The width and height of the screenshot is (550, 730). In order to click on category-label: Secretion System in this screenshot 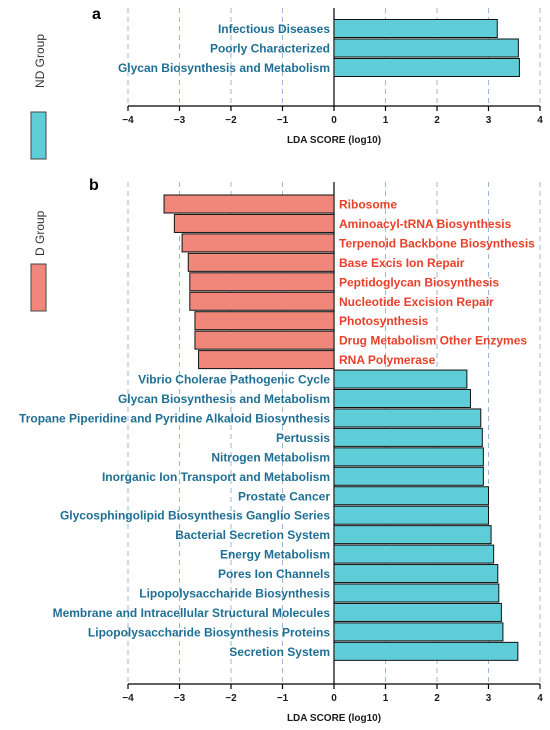, I will do `click(279, 652)`.